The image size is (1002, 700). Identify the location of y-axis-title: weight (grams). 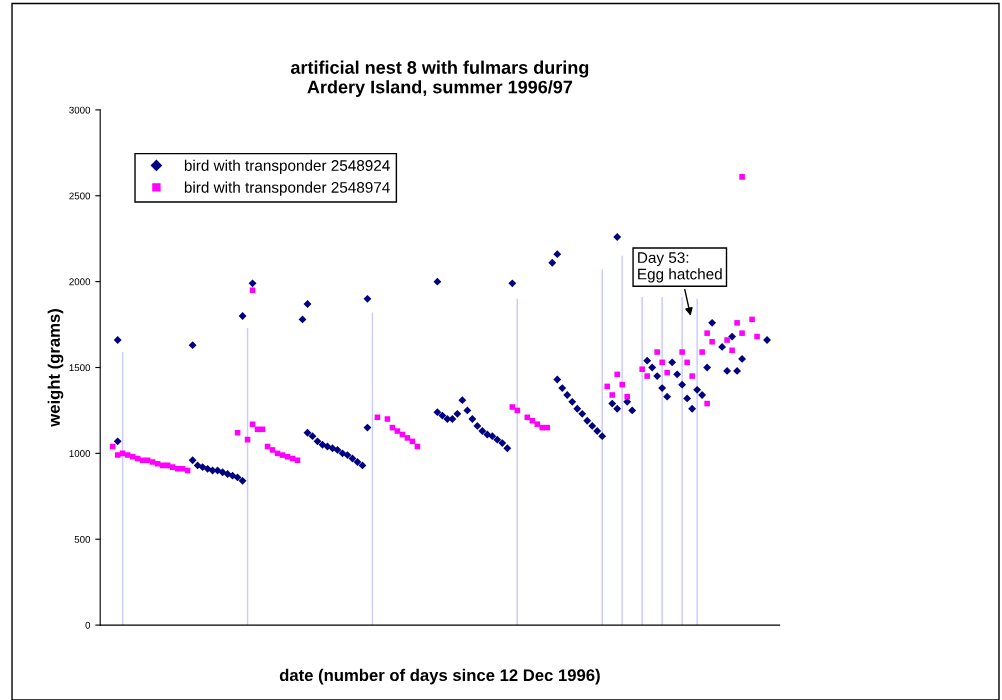
(55, 368).